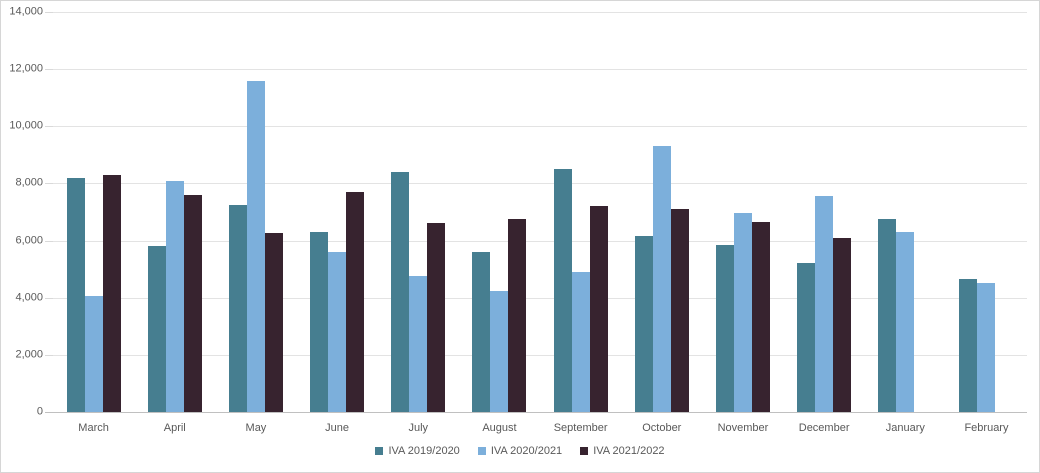  Describe the element at coordinates (29, 297) in the screenshot. I see `y-axis-tick-label: 4,000` at that location.